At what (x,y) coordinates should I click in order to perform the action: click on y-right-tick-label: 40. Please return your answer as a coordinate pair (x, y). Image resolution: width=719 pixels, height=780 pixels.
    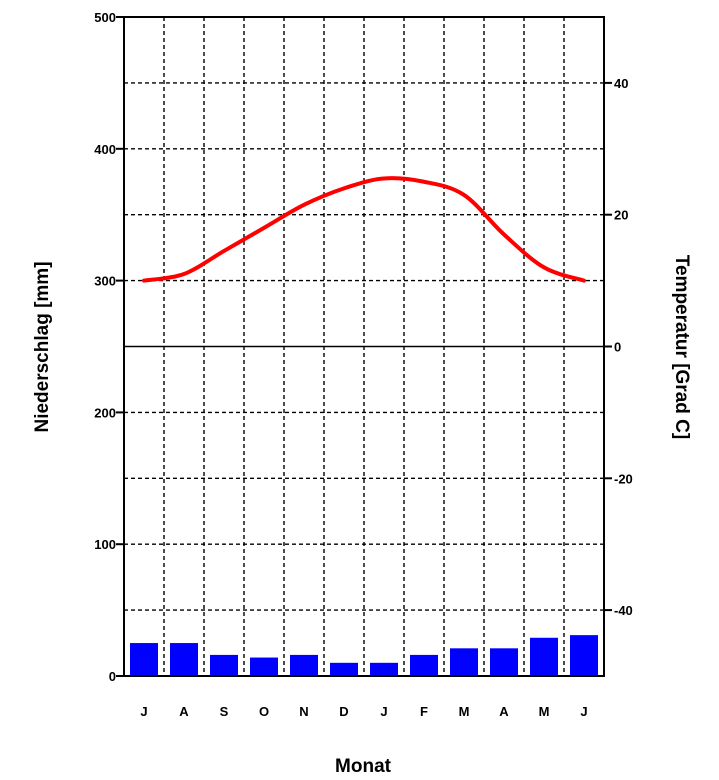
    Looking at the image, I should click on (621, 83).